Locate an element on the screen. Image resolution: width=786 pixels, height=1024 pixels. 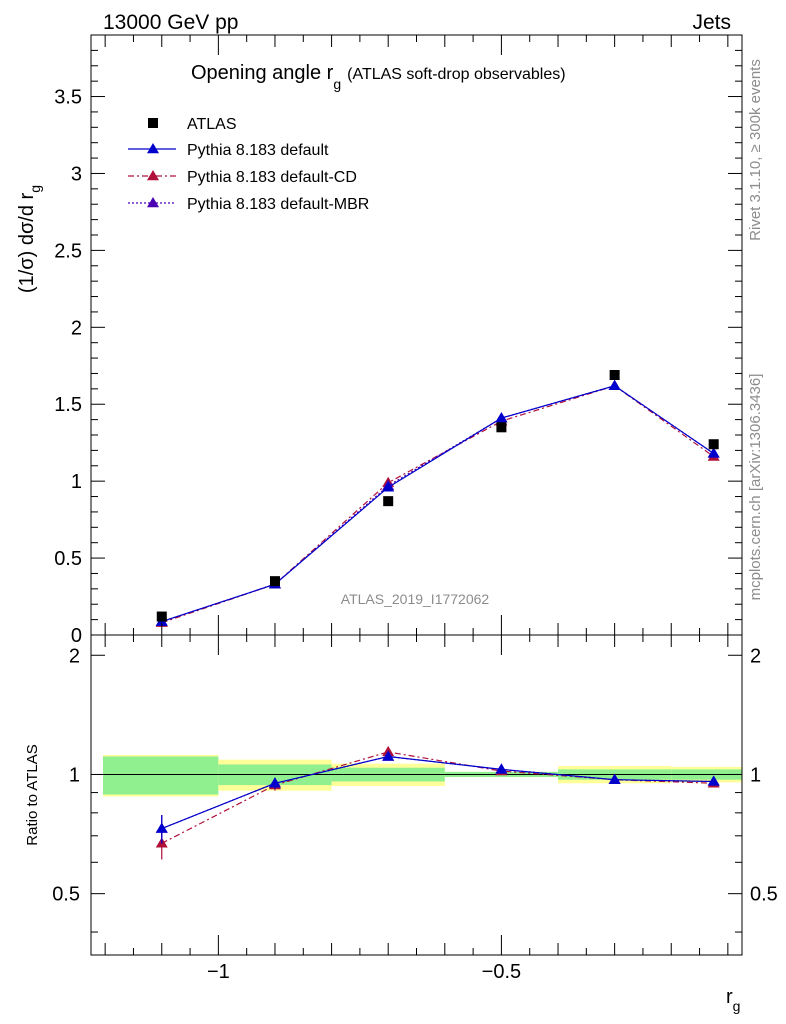
header-left: 13000 GeV pp is located at coordinates (170, 22).